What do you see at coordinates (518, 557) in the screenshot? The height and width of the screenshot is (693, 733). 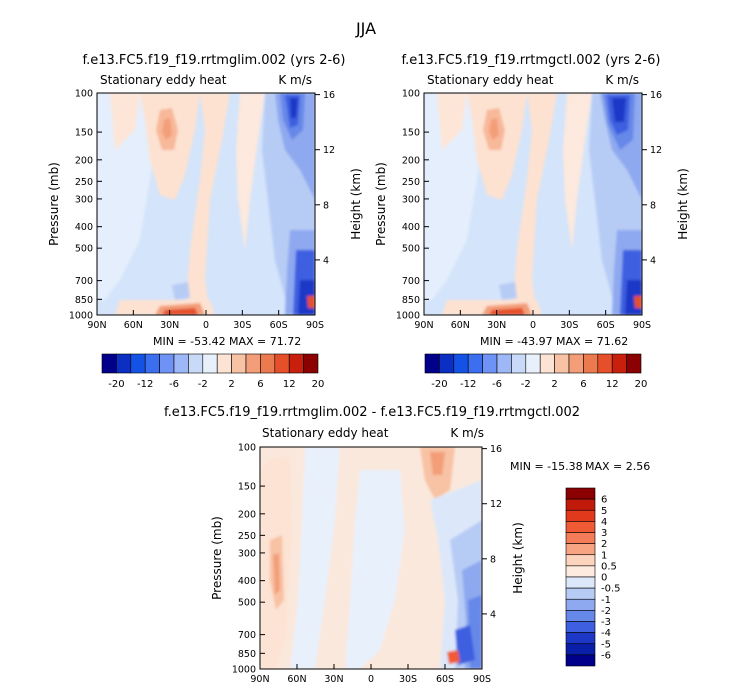 I see `panel-3-y2label: Height (km)` at bounding box center [518, 557].